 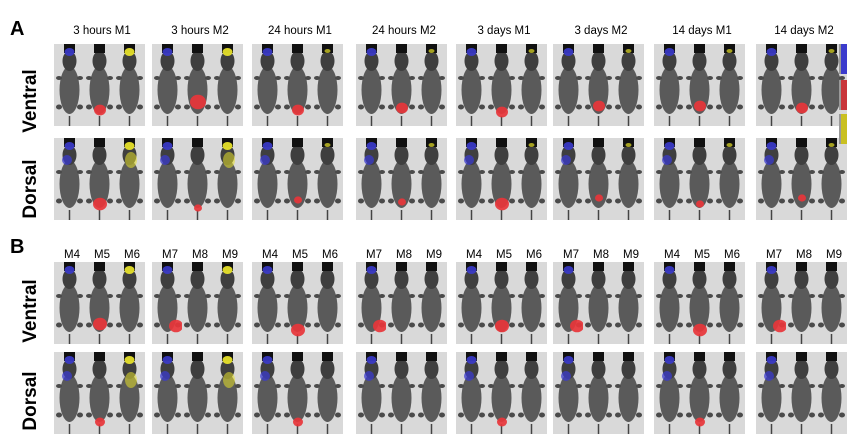 What do you see at coordinates (30, 189) in the screenshot?
I see `row-label-dorsal-a: Dorsal` at bounding box center [30, 189].